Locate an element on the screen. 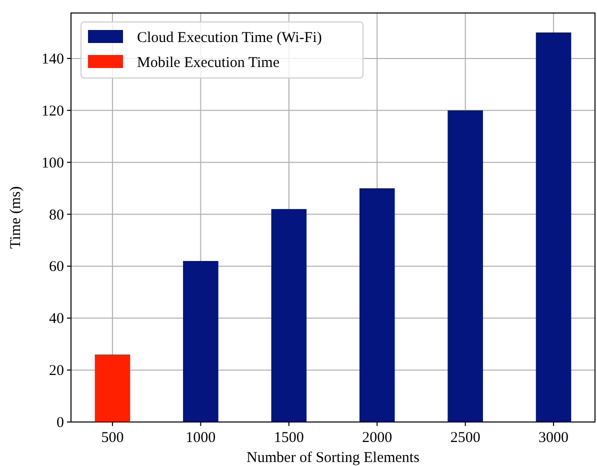 This screenshot has height=466, width=597. legend-label: Mobile Execution Time is located at coordinates (208, 63).